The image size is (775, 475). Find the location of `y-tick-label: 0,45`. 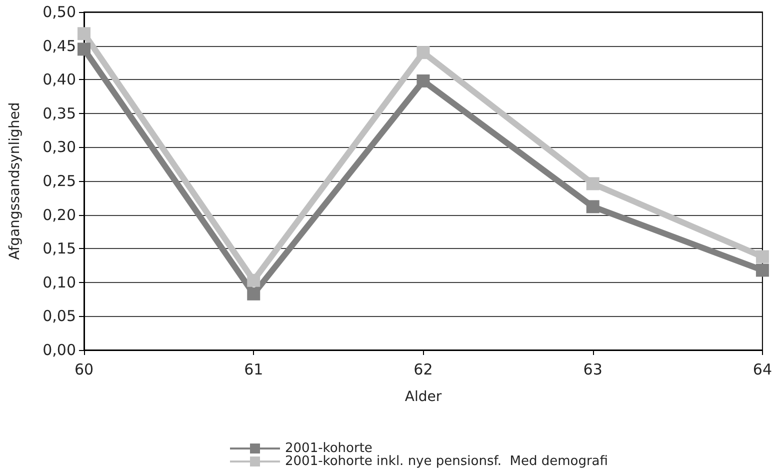

y-tick-label: 0,45 is located at coordinates (59, 45).